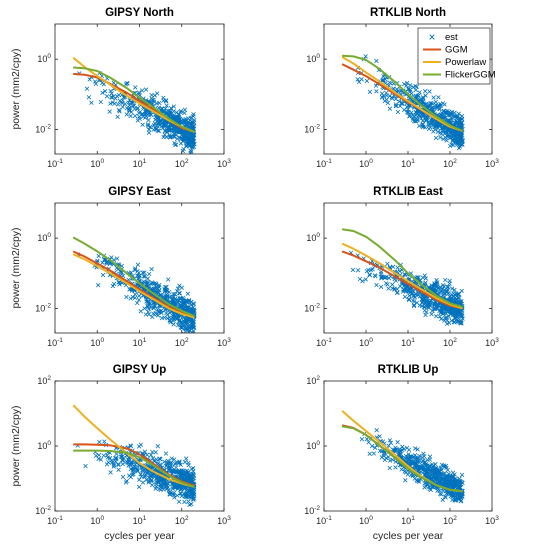 This screenshot has height=550, width=545. I want to click on panel-title: RTKLIB East, so click(408, 192).